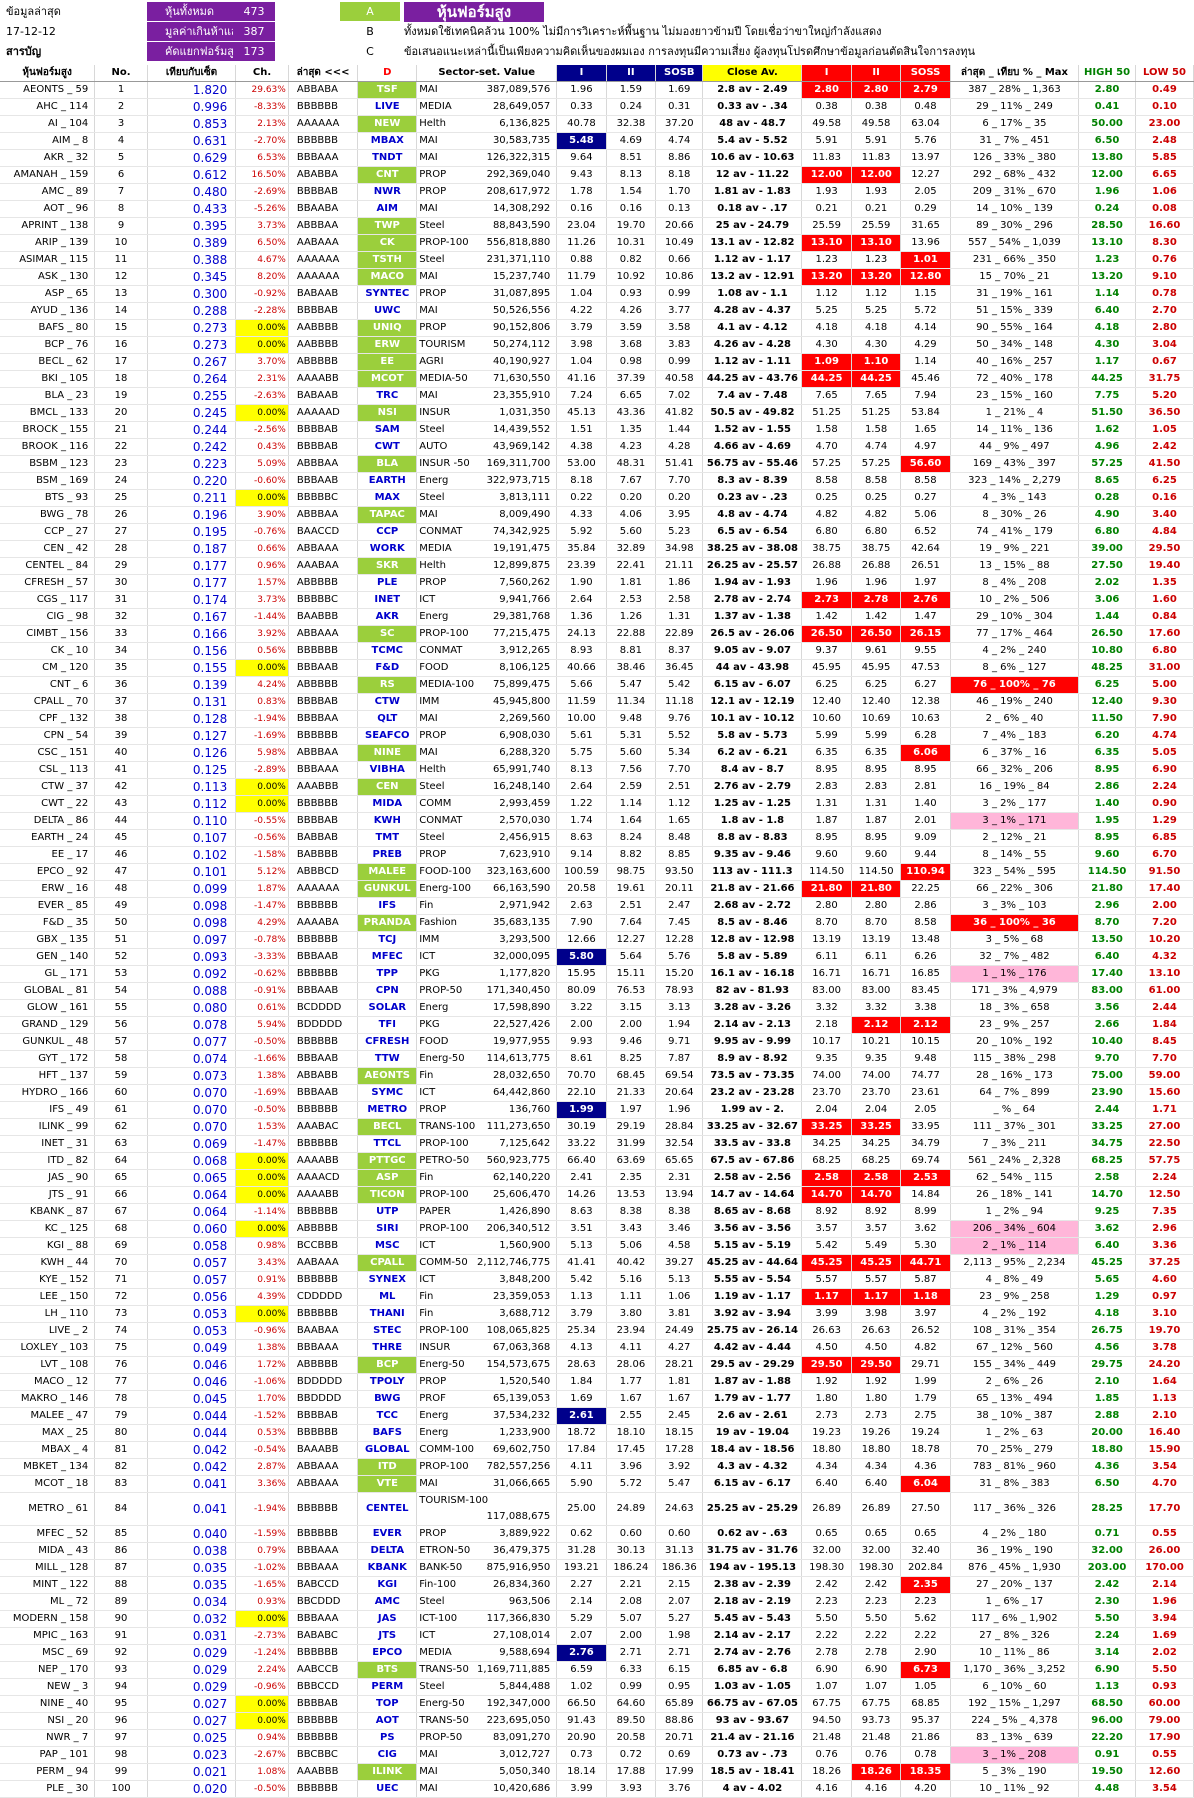 Image resolution: width=1194 pixels, height=1798 pixels. What do you see at coordinates (387, 1110) in the screenshot?
I see `row-ticker: METRO` at bounding box center [387, 1110].